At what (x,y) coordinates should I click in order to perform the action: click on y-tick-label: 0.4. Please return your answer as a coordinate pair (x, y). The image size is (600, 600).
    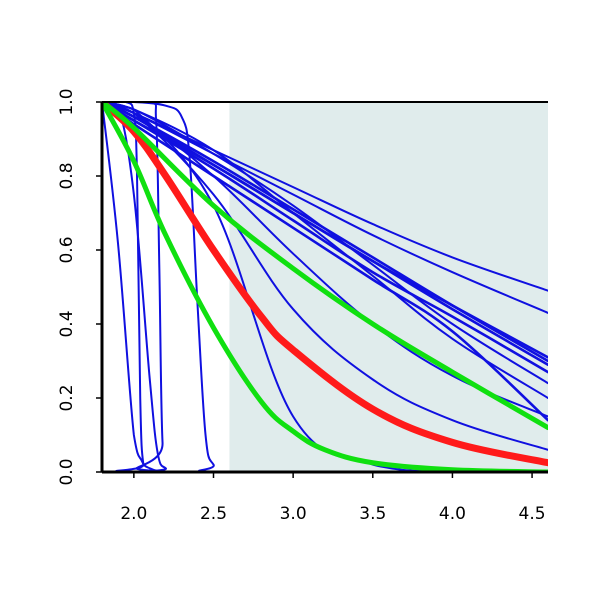
    Looking at the image, I should click on (67, 323).